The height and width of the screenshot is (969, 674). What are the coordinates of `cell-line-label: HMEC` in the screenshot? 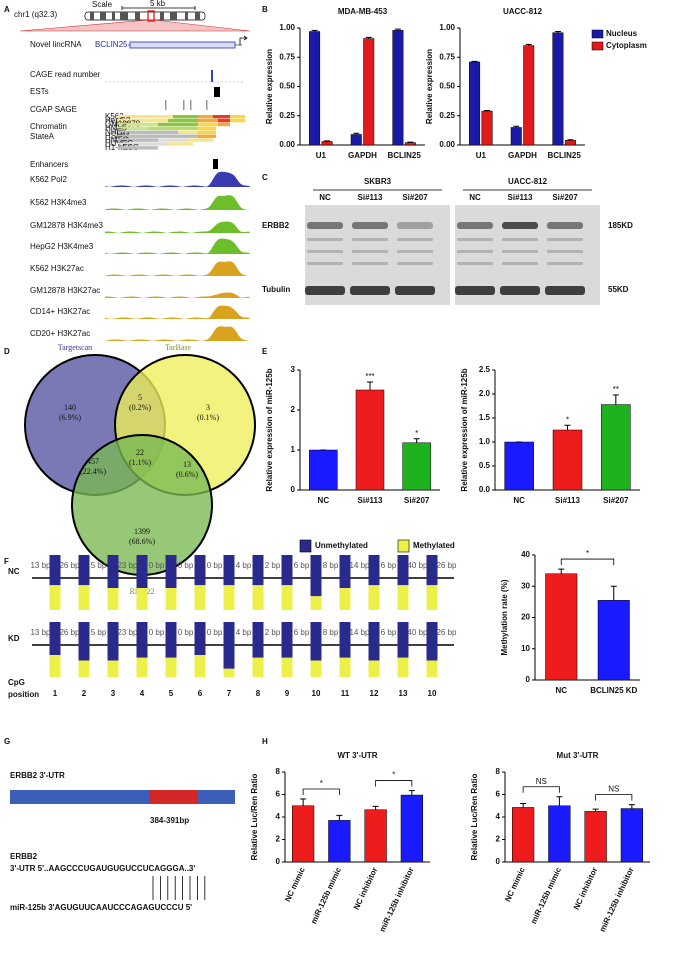 It's located at (117, 139).